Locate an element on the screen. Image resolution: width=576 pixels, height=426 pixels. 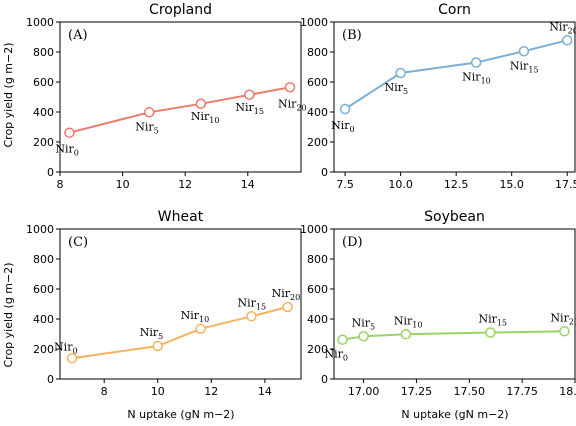
x-tick-label: 17.00 is located at coordinates (364, 391).